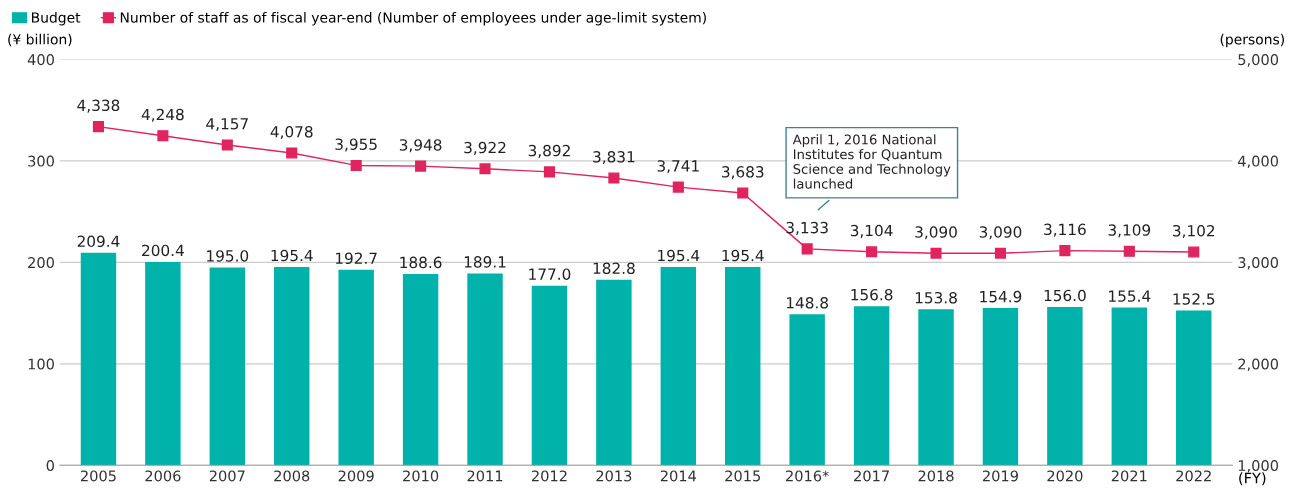  Describe the element at coordinates (1065, 295) in the screenshot. I see `data-label: 156.0` at that location.